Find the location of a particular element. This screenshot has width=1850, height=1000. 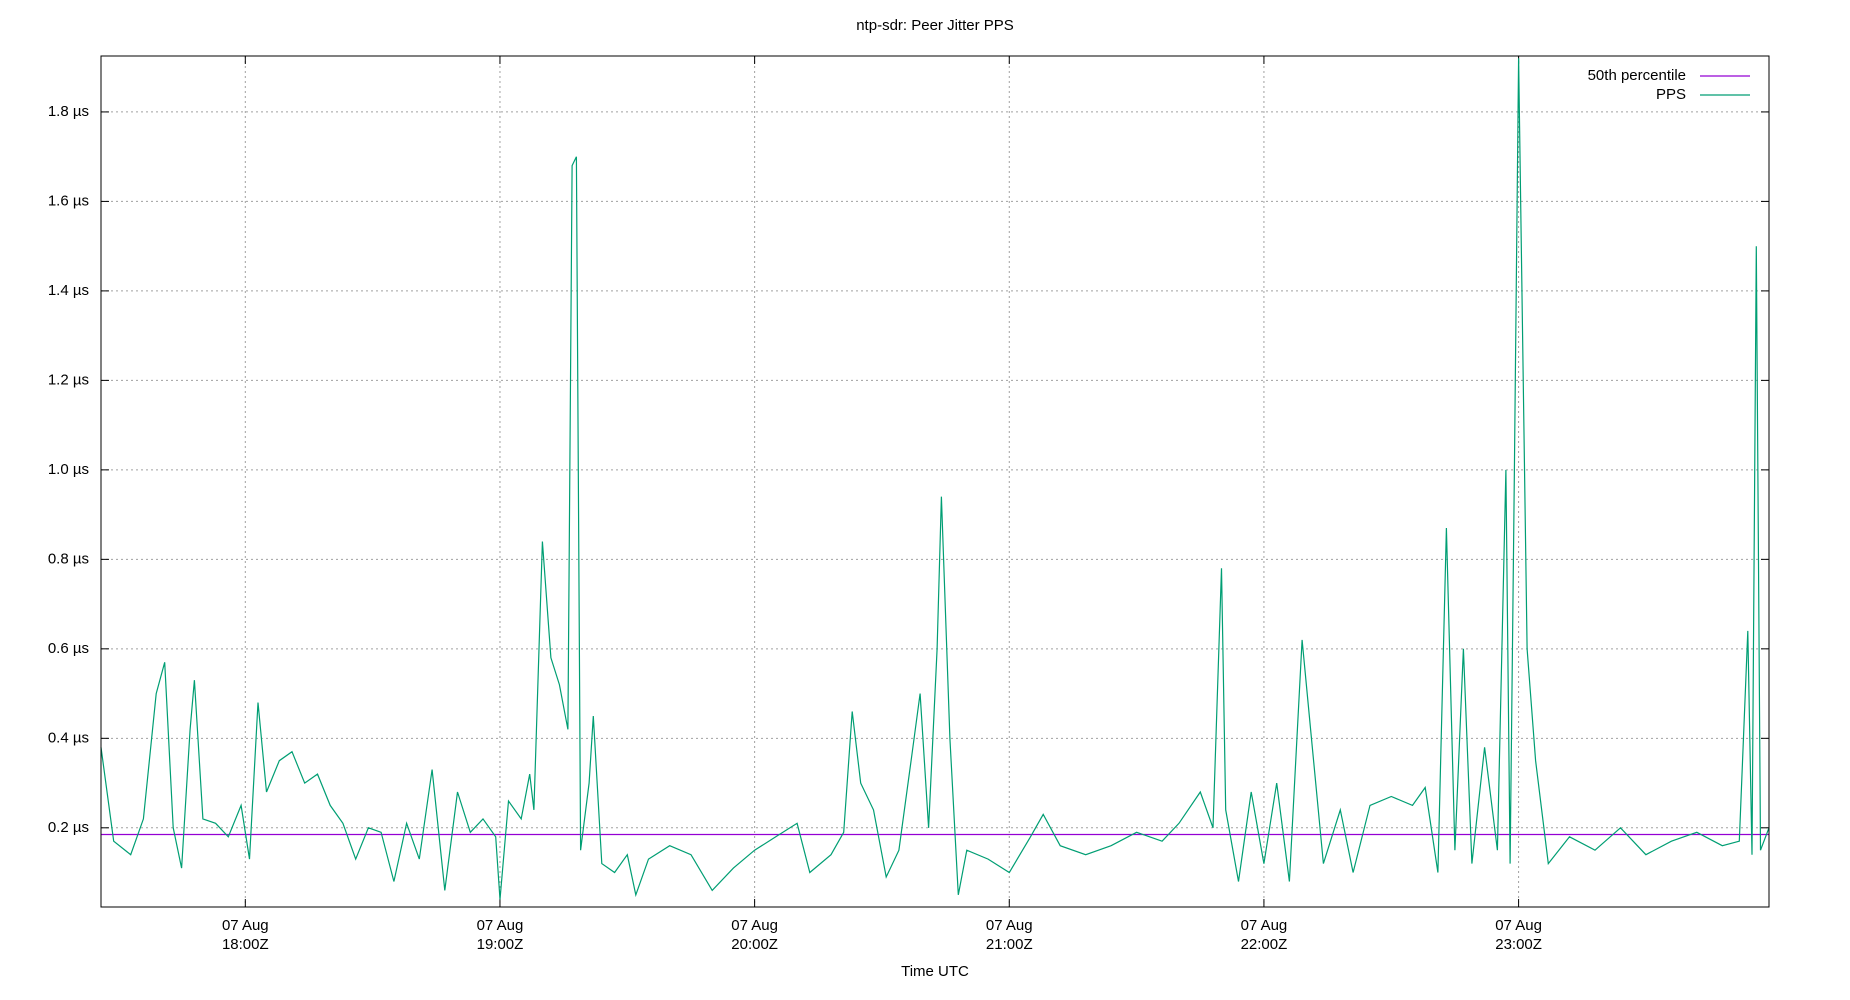

y-tick-label: 1.0 µs is located at coordinates (68, 469).